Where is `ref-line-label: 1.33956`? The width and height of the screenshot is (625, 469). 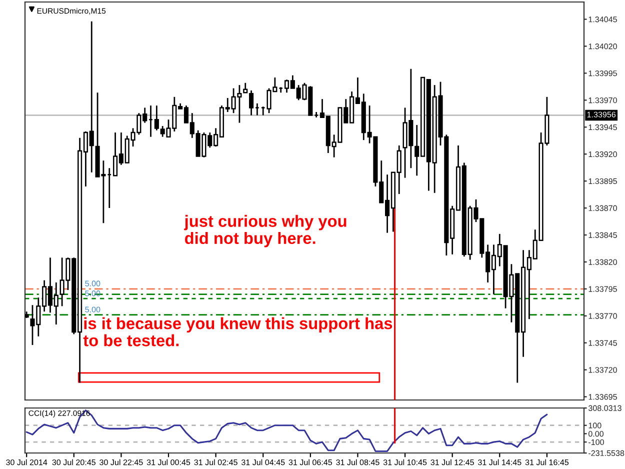 ref-line-label: 1.33956 is located at coordinates (601, 115).